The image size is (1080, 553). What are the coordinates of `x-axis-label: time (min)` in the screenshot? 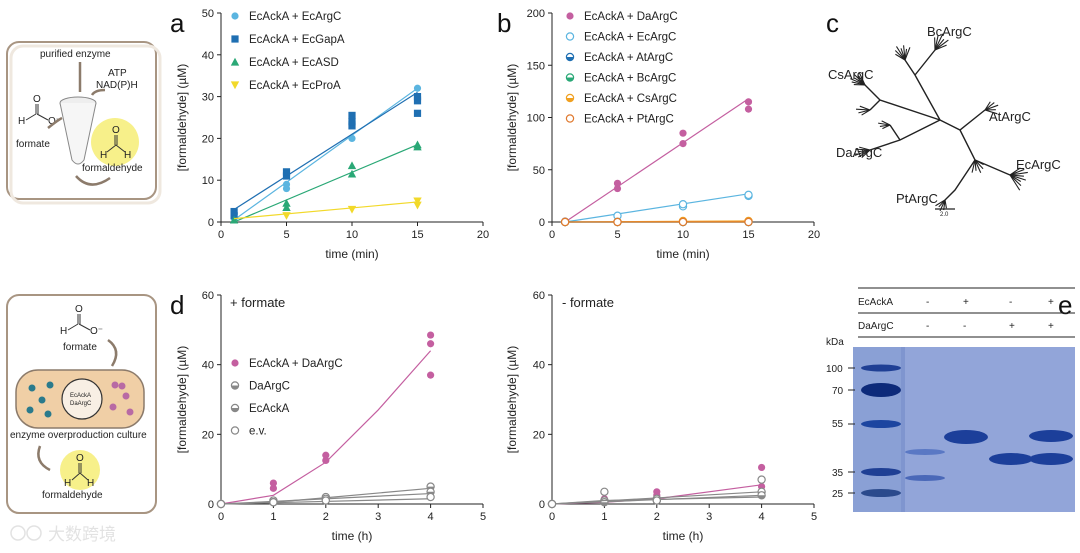 It's located at (682, 254).